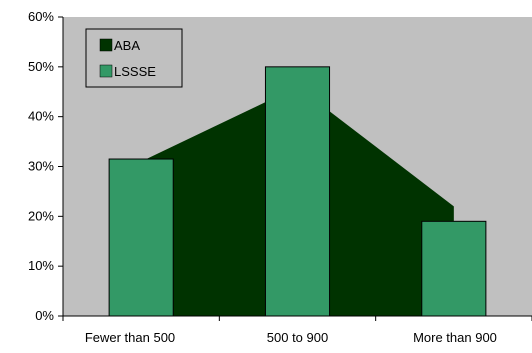 The width and height of the screenshot is (532, 353). What do you see at coordinates (41, 116) in the screenshot?
I see `y-tick-label: 40%` at bounding box center [41, 116].